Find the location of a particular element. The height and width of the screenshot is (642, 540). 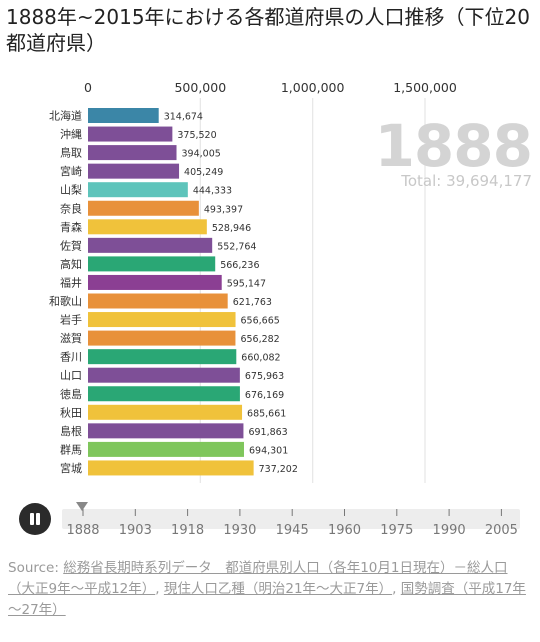

value-label: 676,169 is located at coordinates (264, 395).